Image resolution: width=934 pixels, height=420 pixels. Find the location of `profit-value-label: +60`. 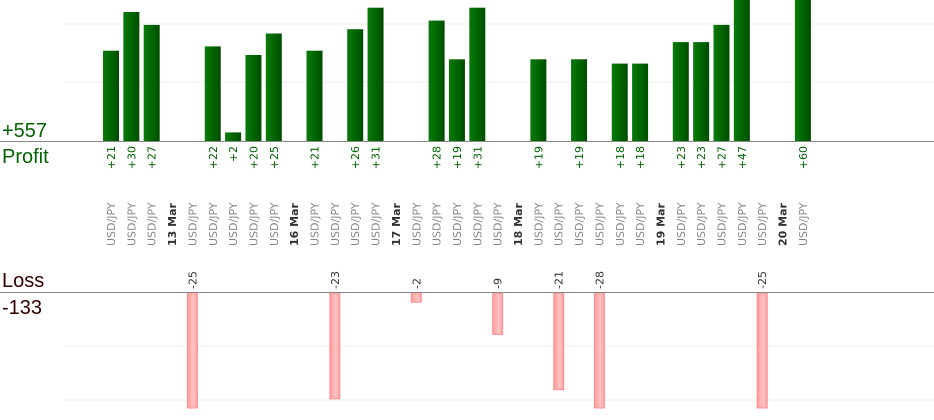

profit-value-label: +60 is located at coordinates (803, 157).